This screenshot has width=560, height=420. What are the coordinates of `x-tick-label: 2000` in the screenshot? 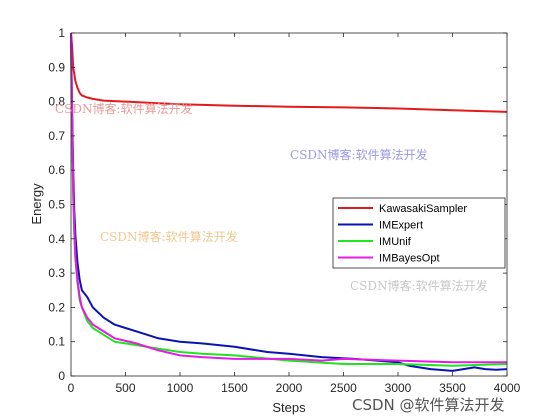 It's located at (289, 388).